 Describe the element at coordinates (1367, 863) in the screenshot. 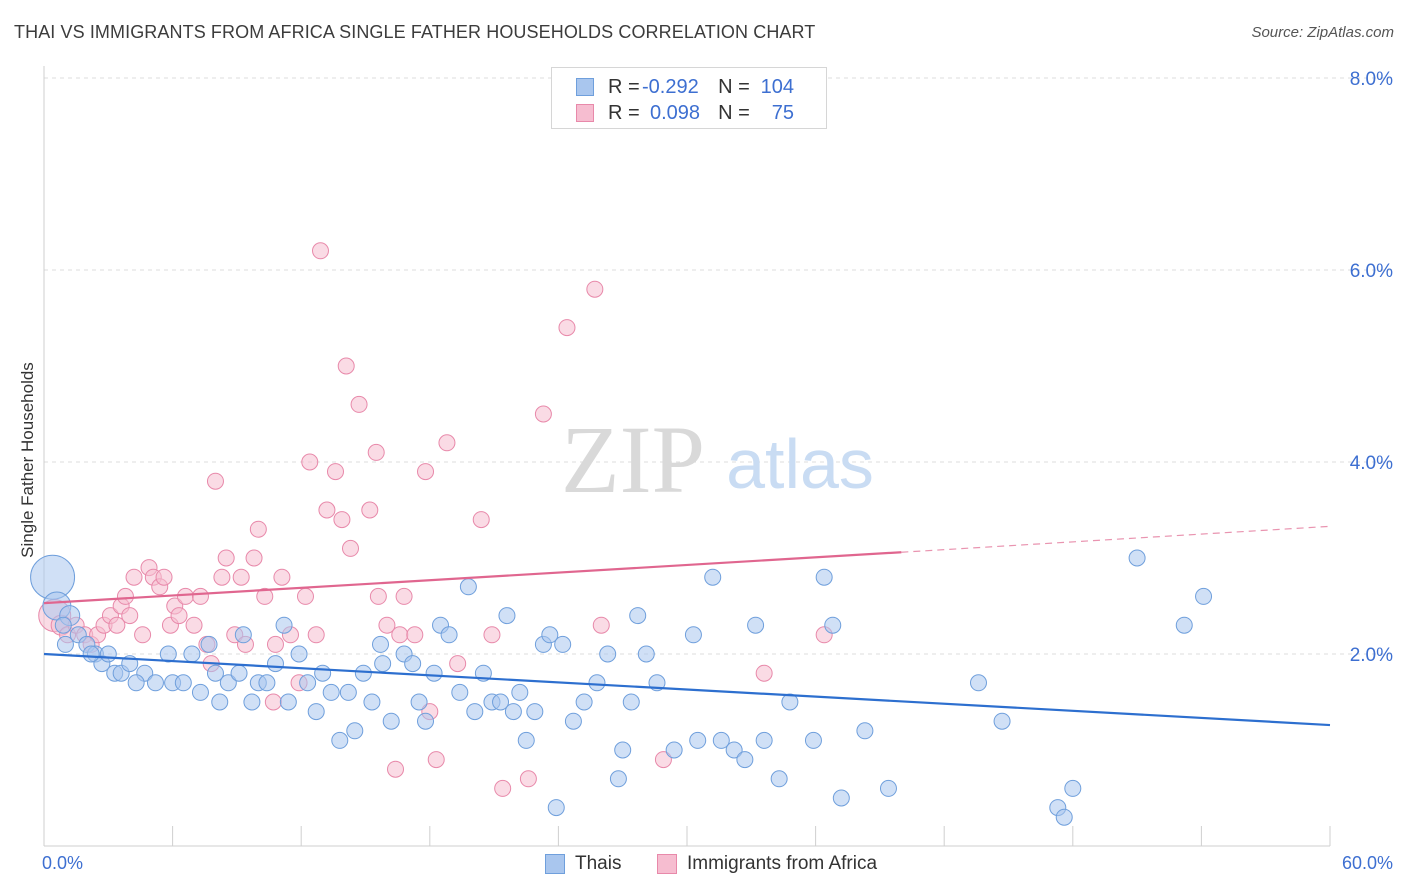

I see `x-tick-label-max: 60.0%` at that location.